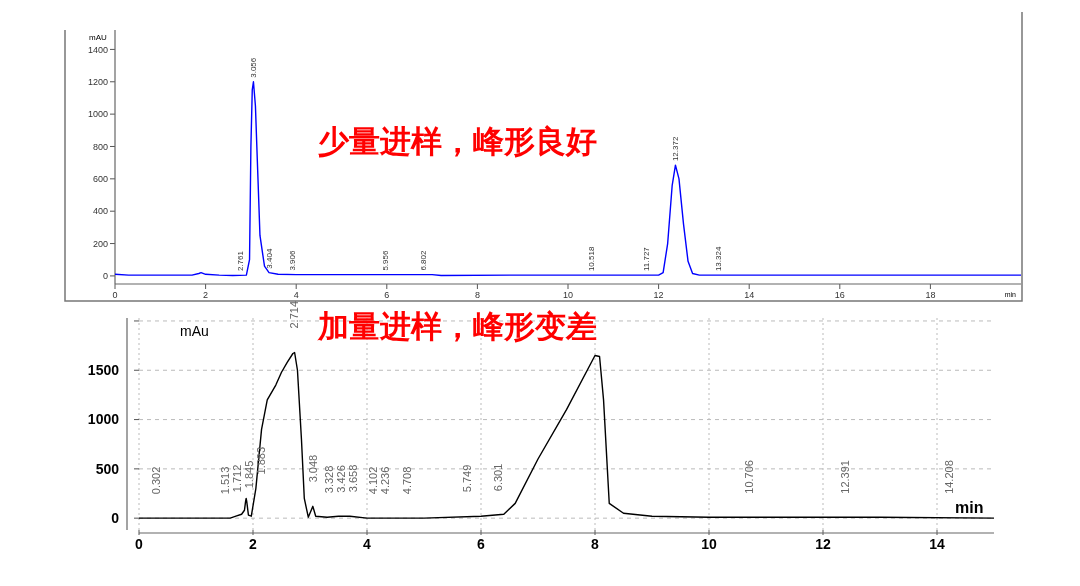 The height and width of the screenshot is (586, 1080). What do you see at coordinates (340, 479) in the screenshot?
I see `annotation: 3.426` at bounding box center [340, 479].